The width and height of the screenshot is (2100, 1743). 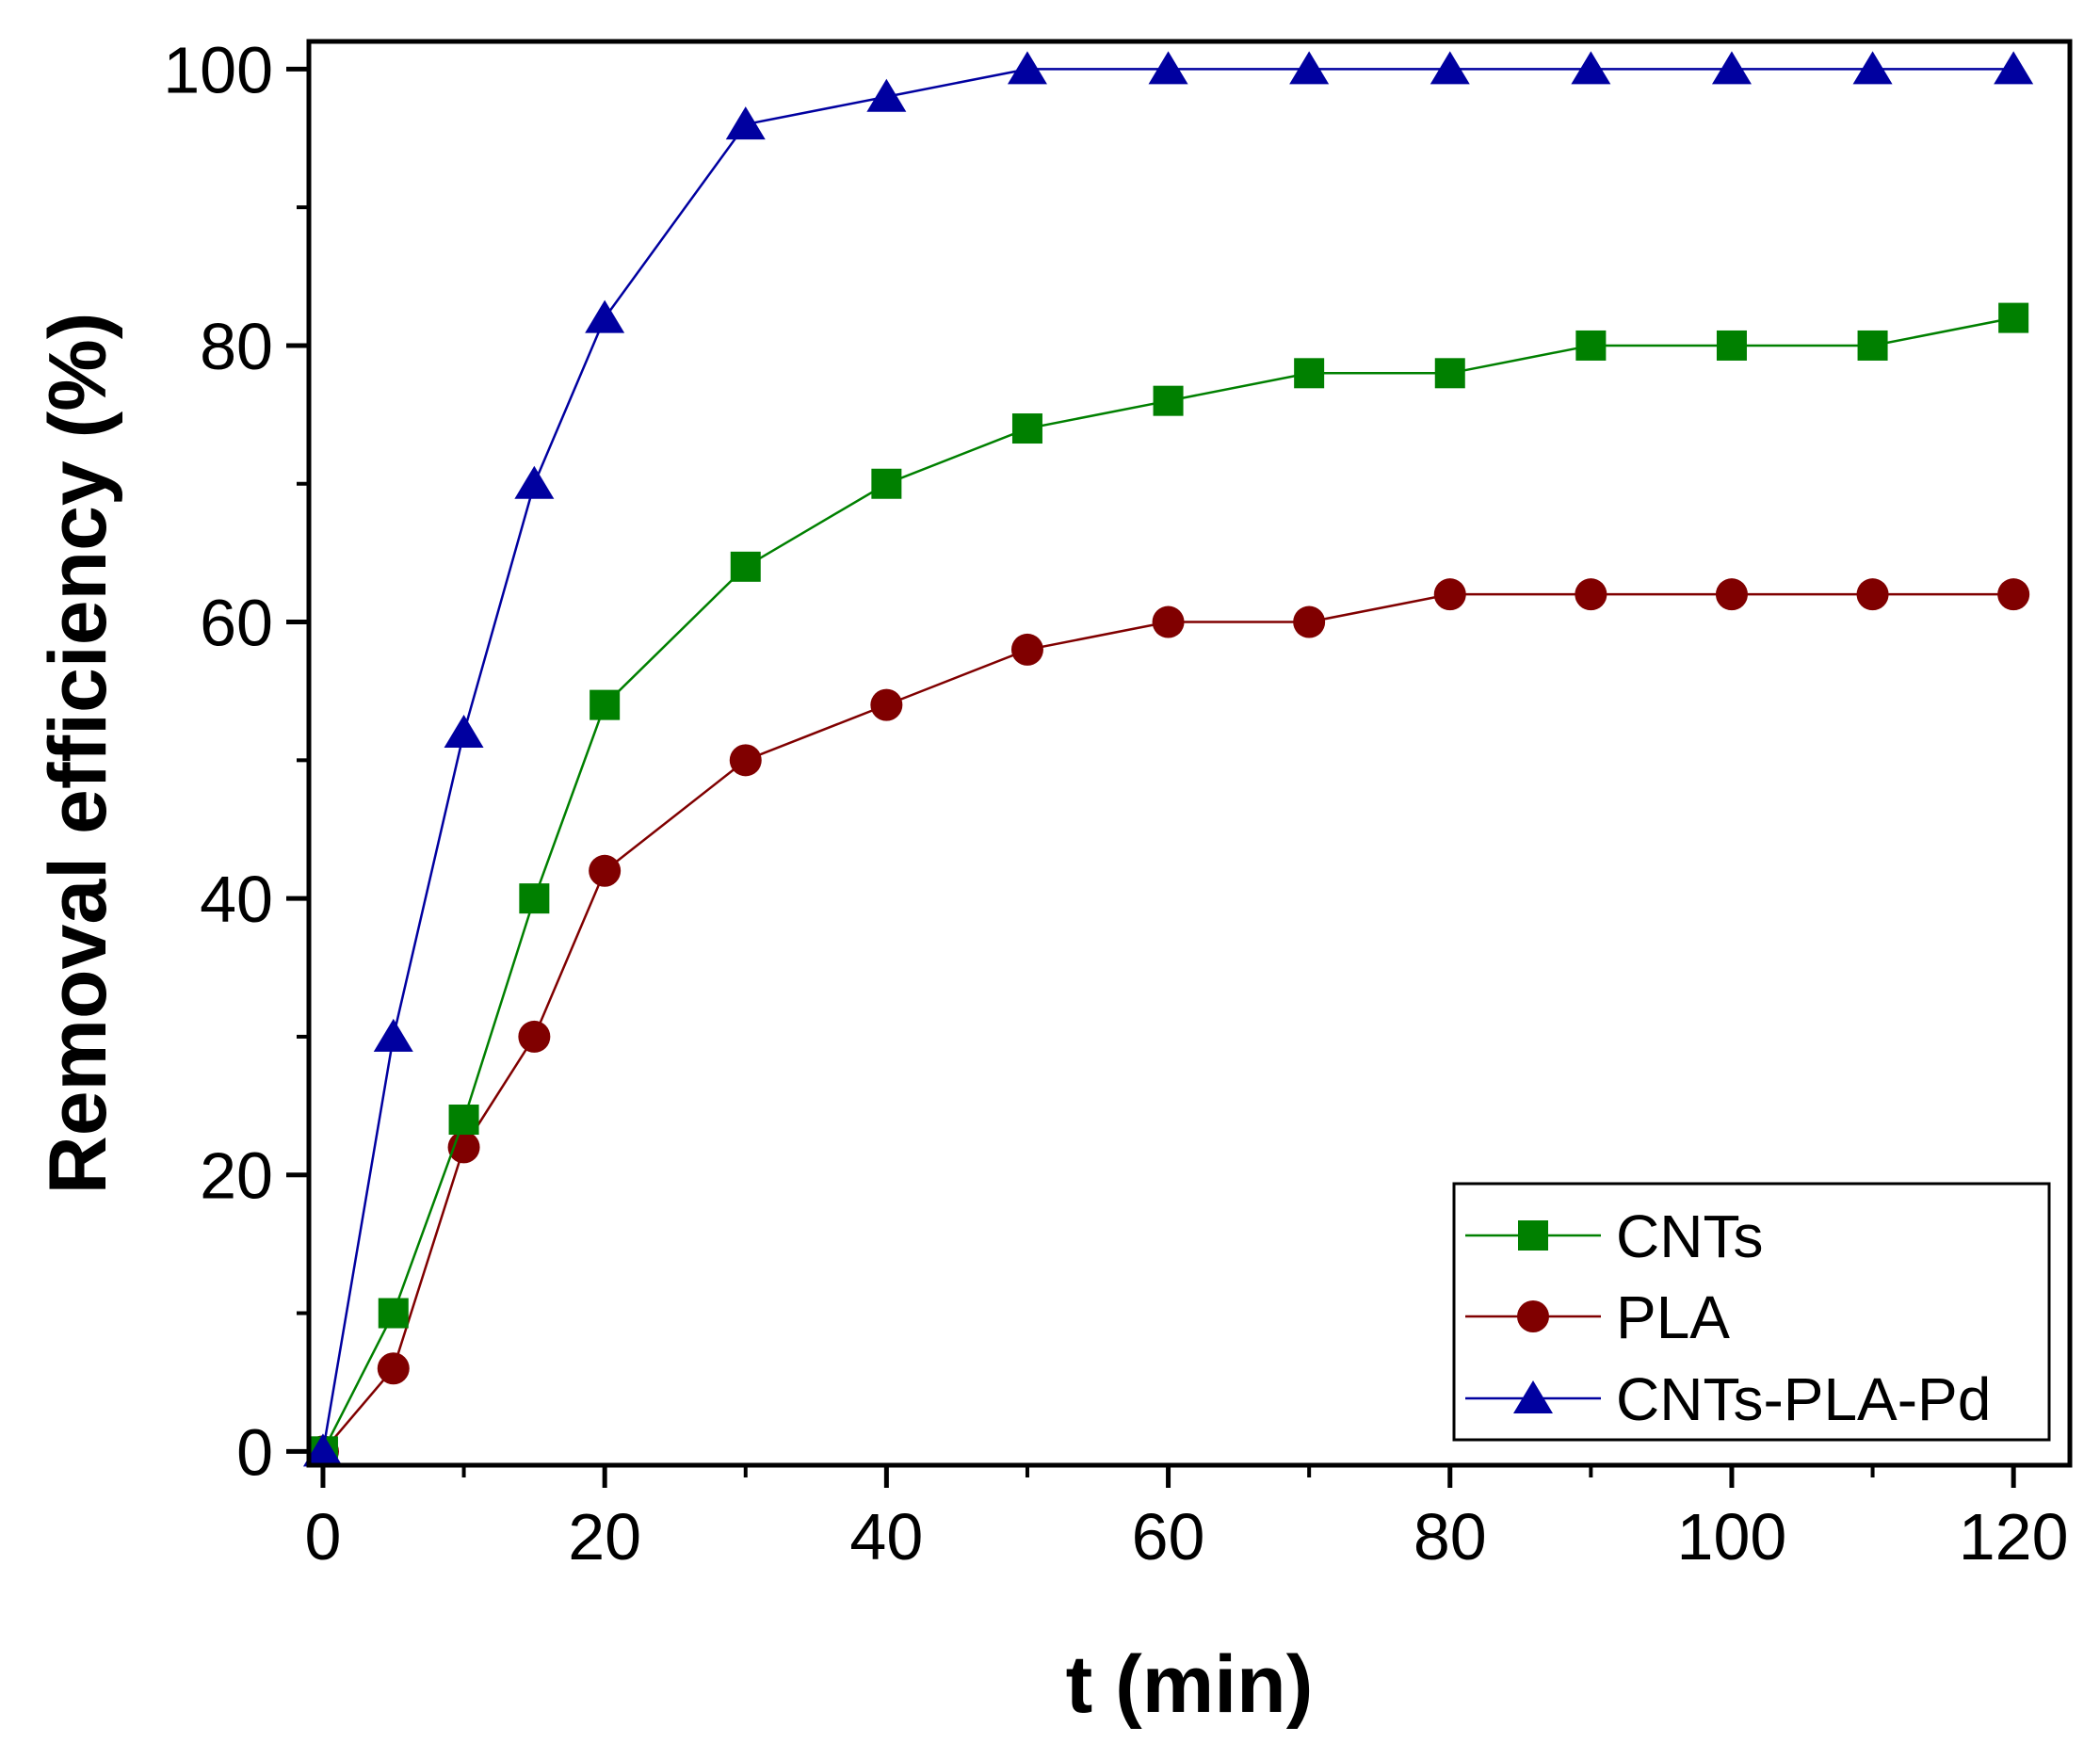 What do you see at coordinates (254, 1452) in the screenshot?
I see `y-tick-label: 0` at bounding box center [254, 1452].